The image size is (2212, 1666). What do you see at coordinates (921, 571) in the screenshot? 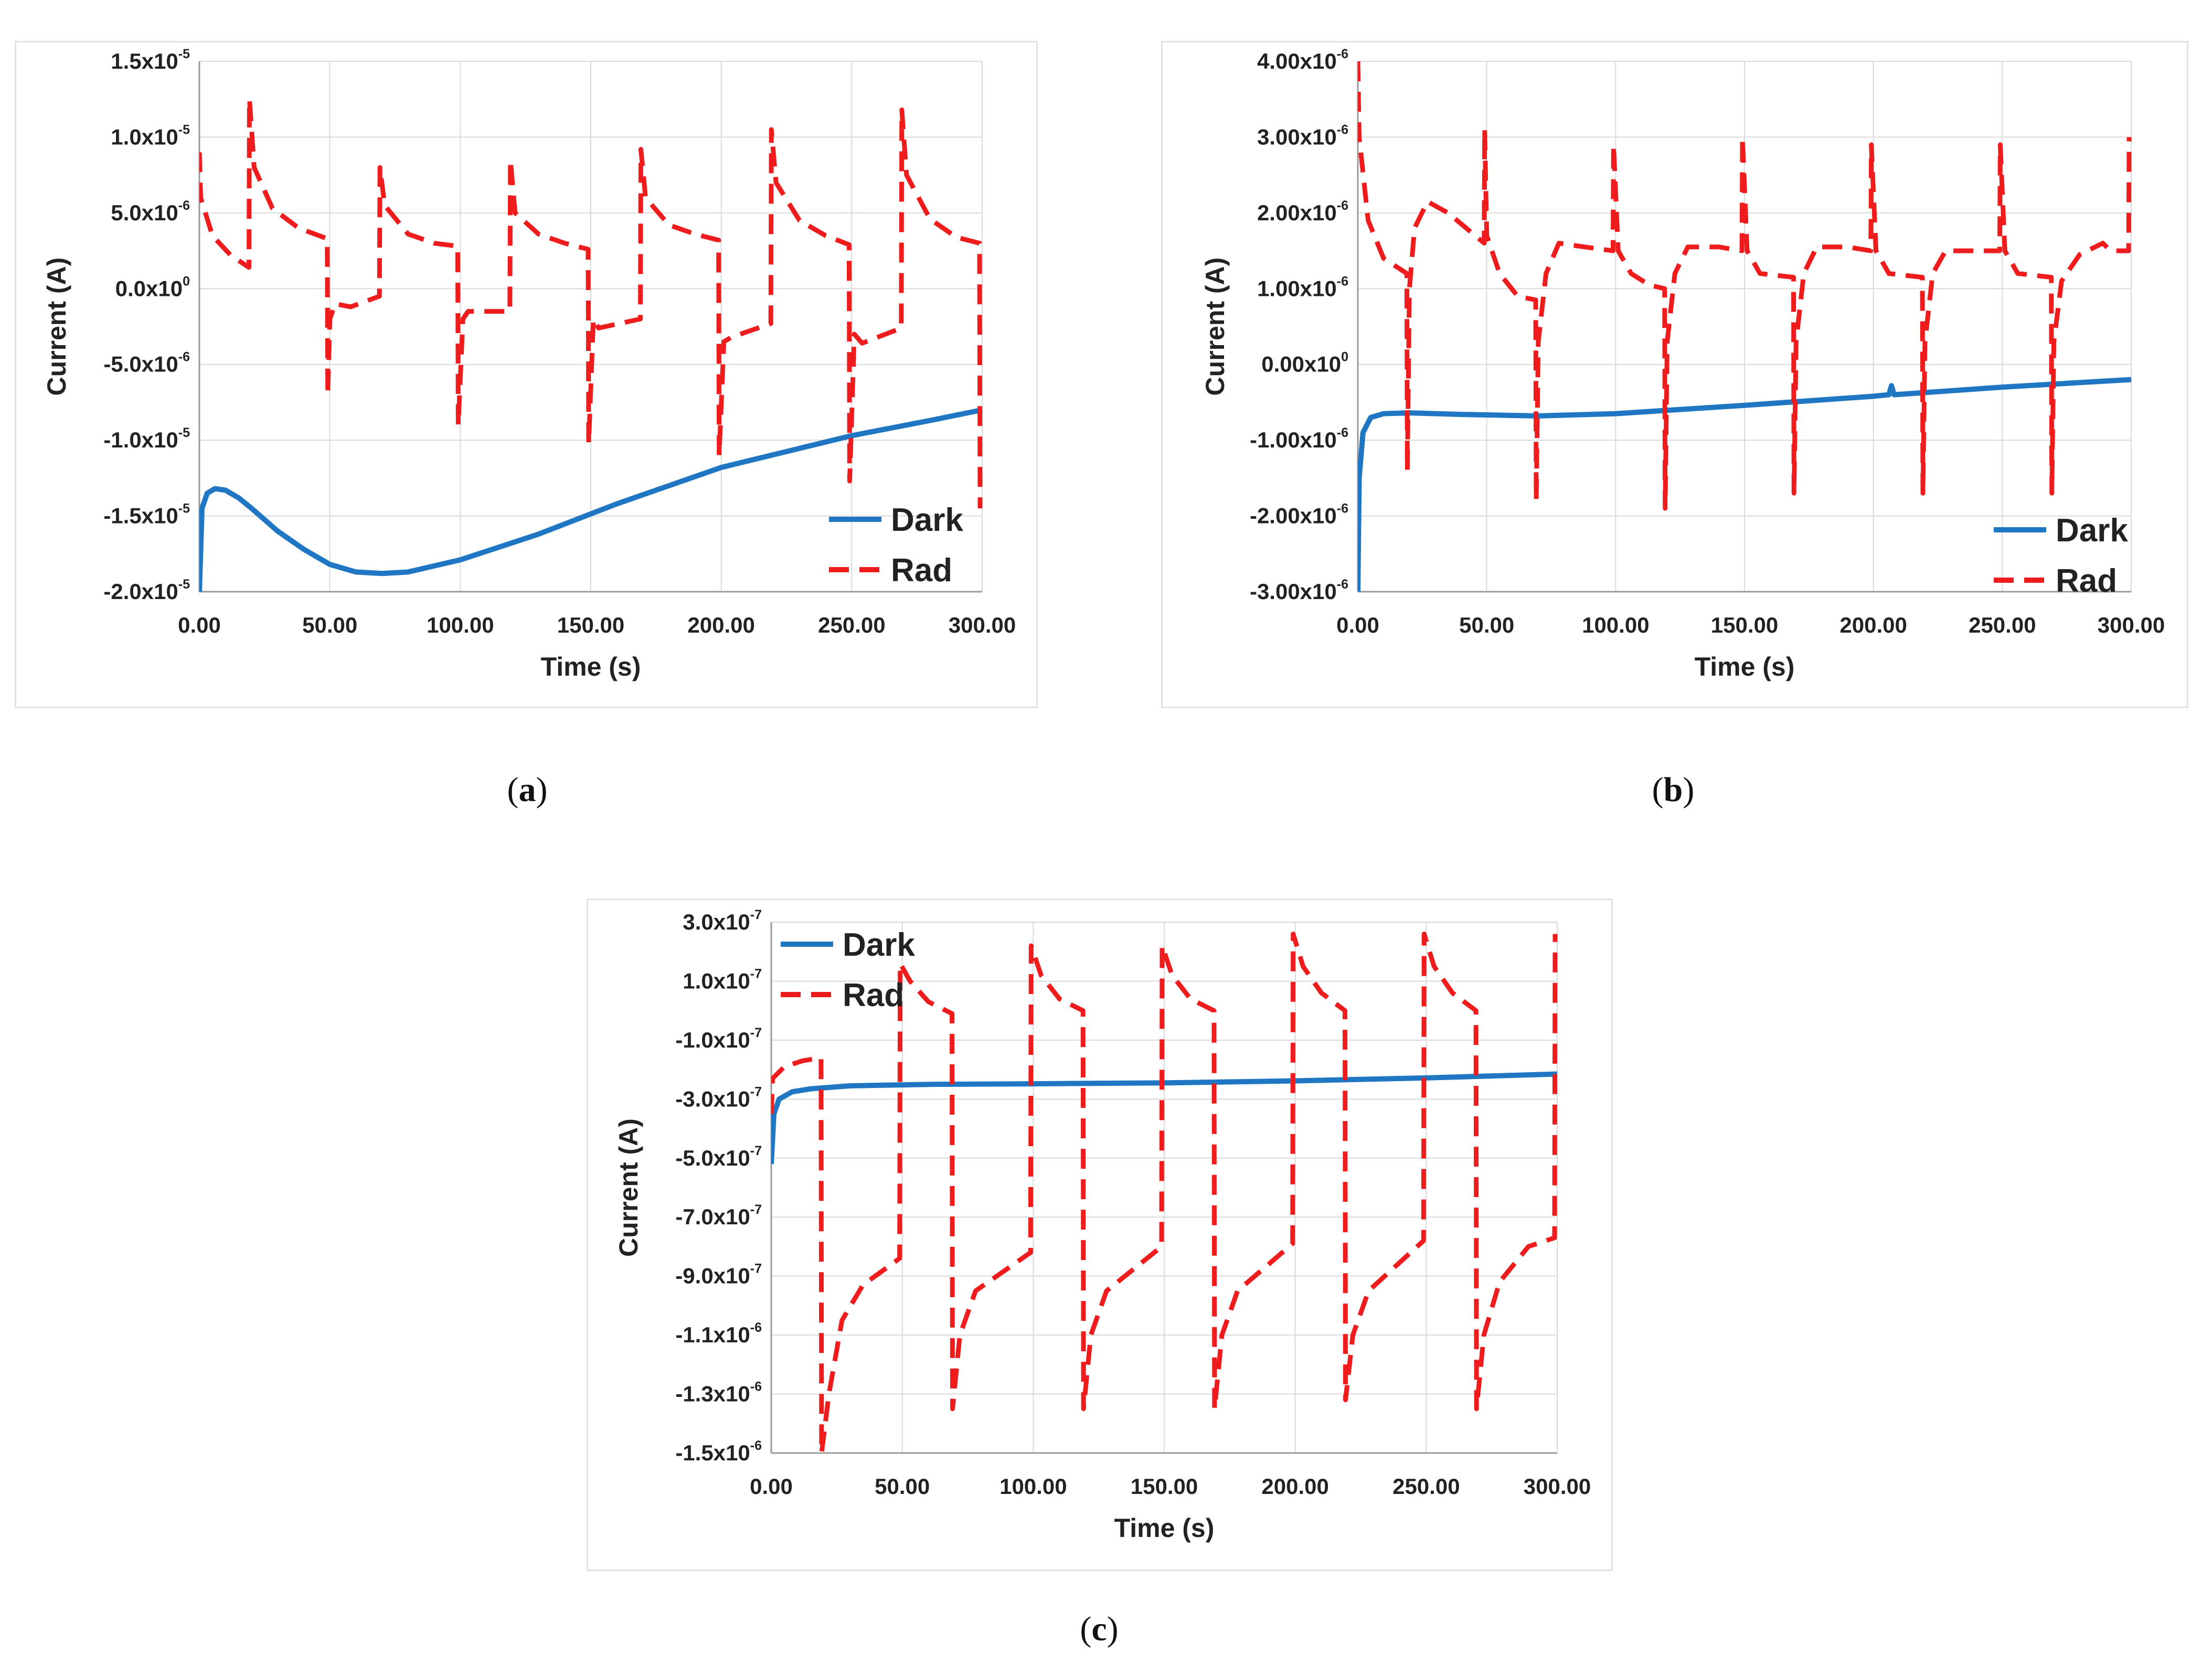
I see `chart-a-legend-label-rad: Rad` at bounding box center [921, 571].